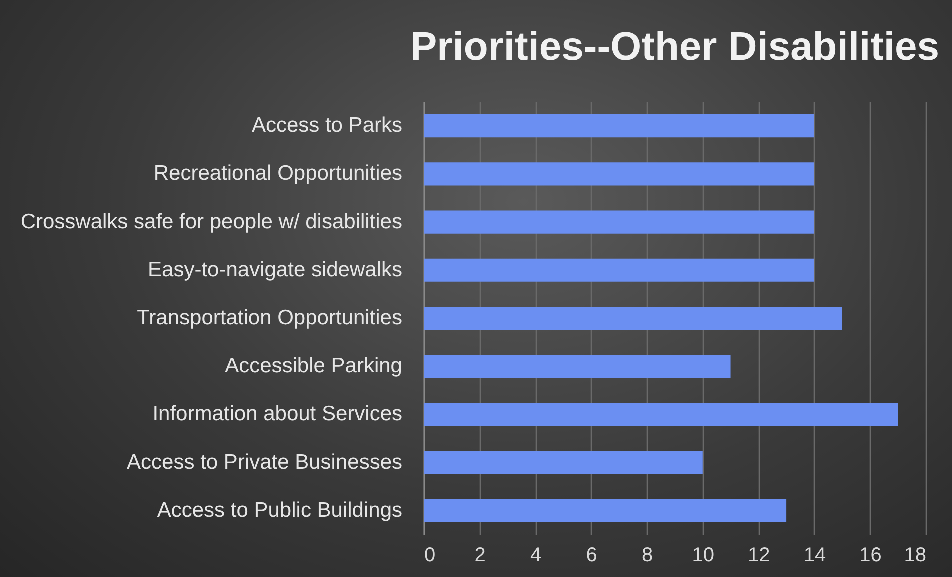 This screenshot has width=952, height=577. Describe the element at coordinates (915, 555) in the screenshot. I see `x-tick-label: 18` at that location.